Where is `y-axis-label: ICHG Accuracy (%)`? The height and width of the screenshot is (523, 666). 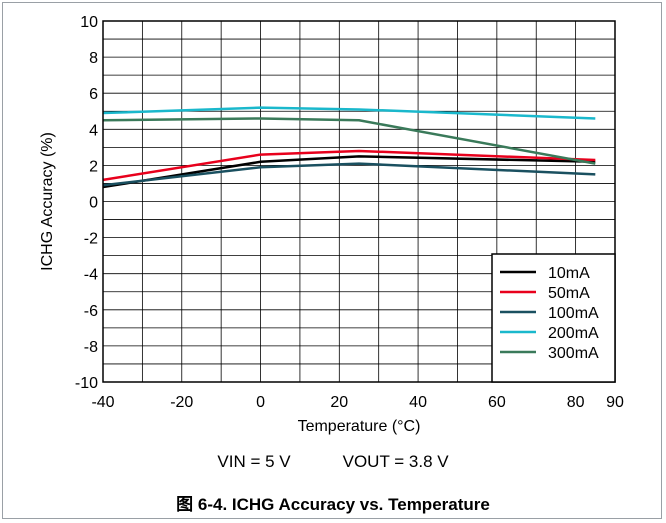 y-axis-label: ICHG Accuracy (%) is located at coordinates (47, 201).